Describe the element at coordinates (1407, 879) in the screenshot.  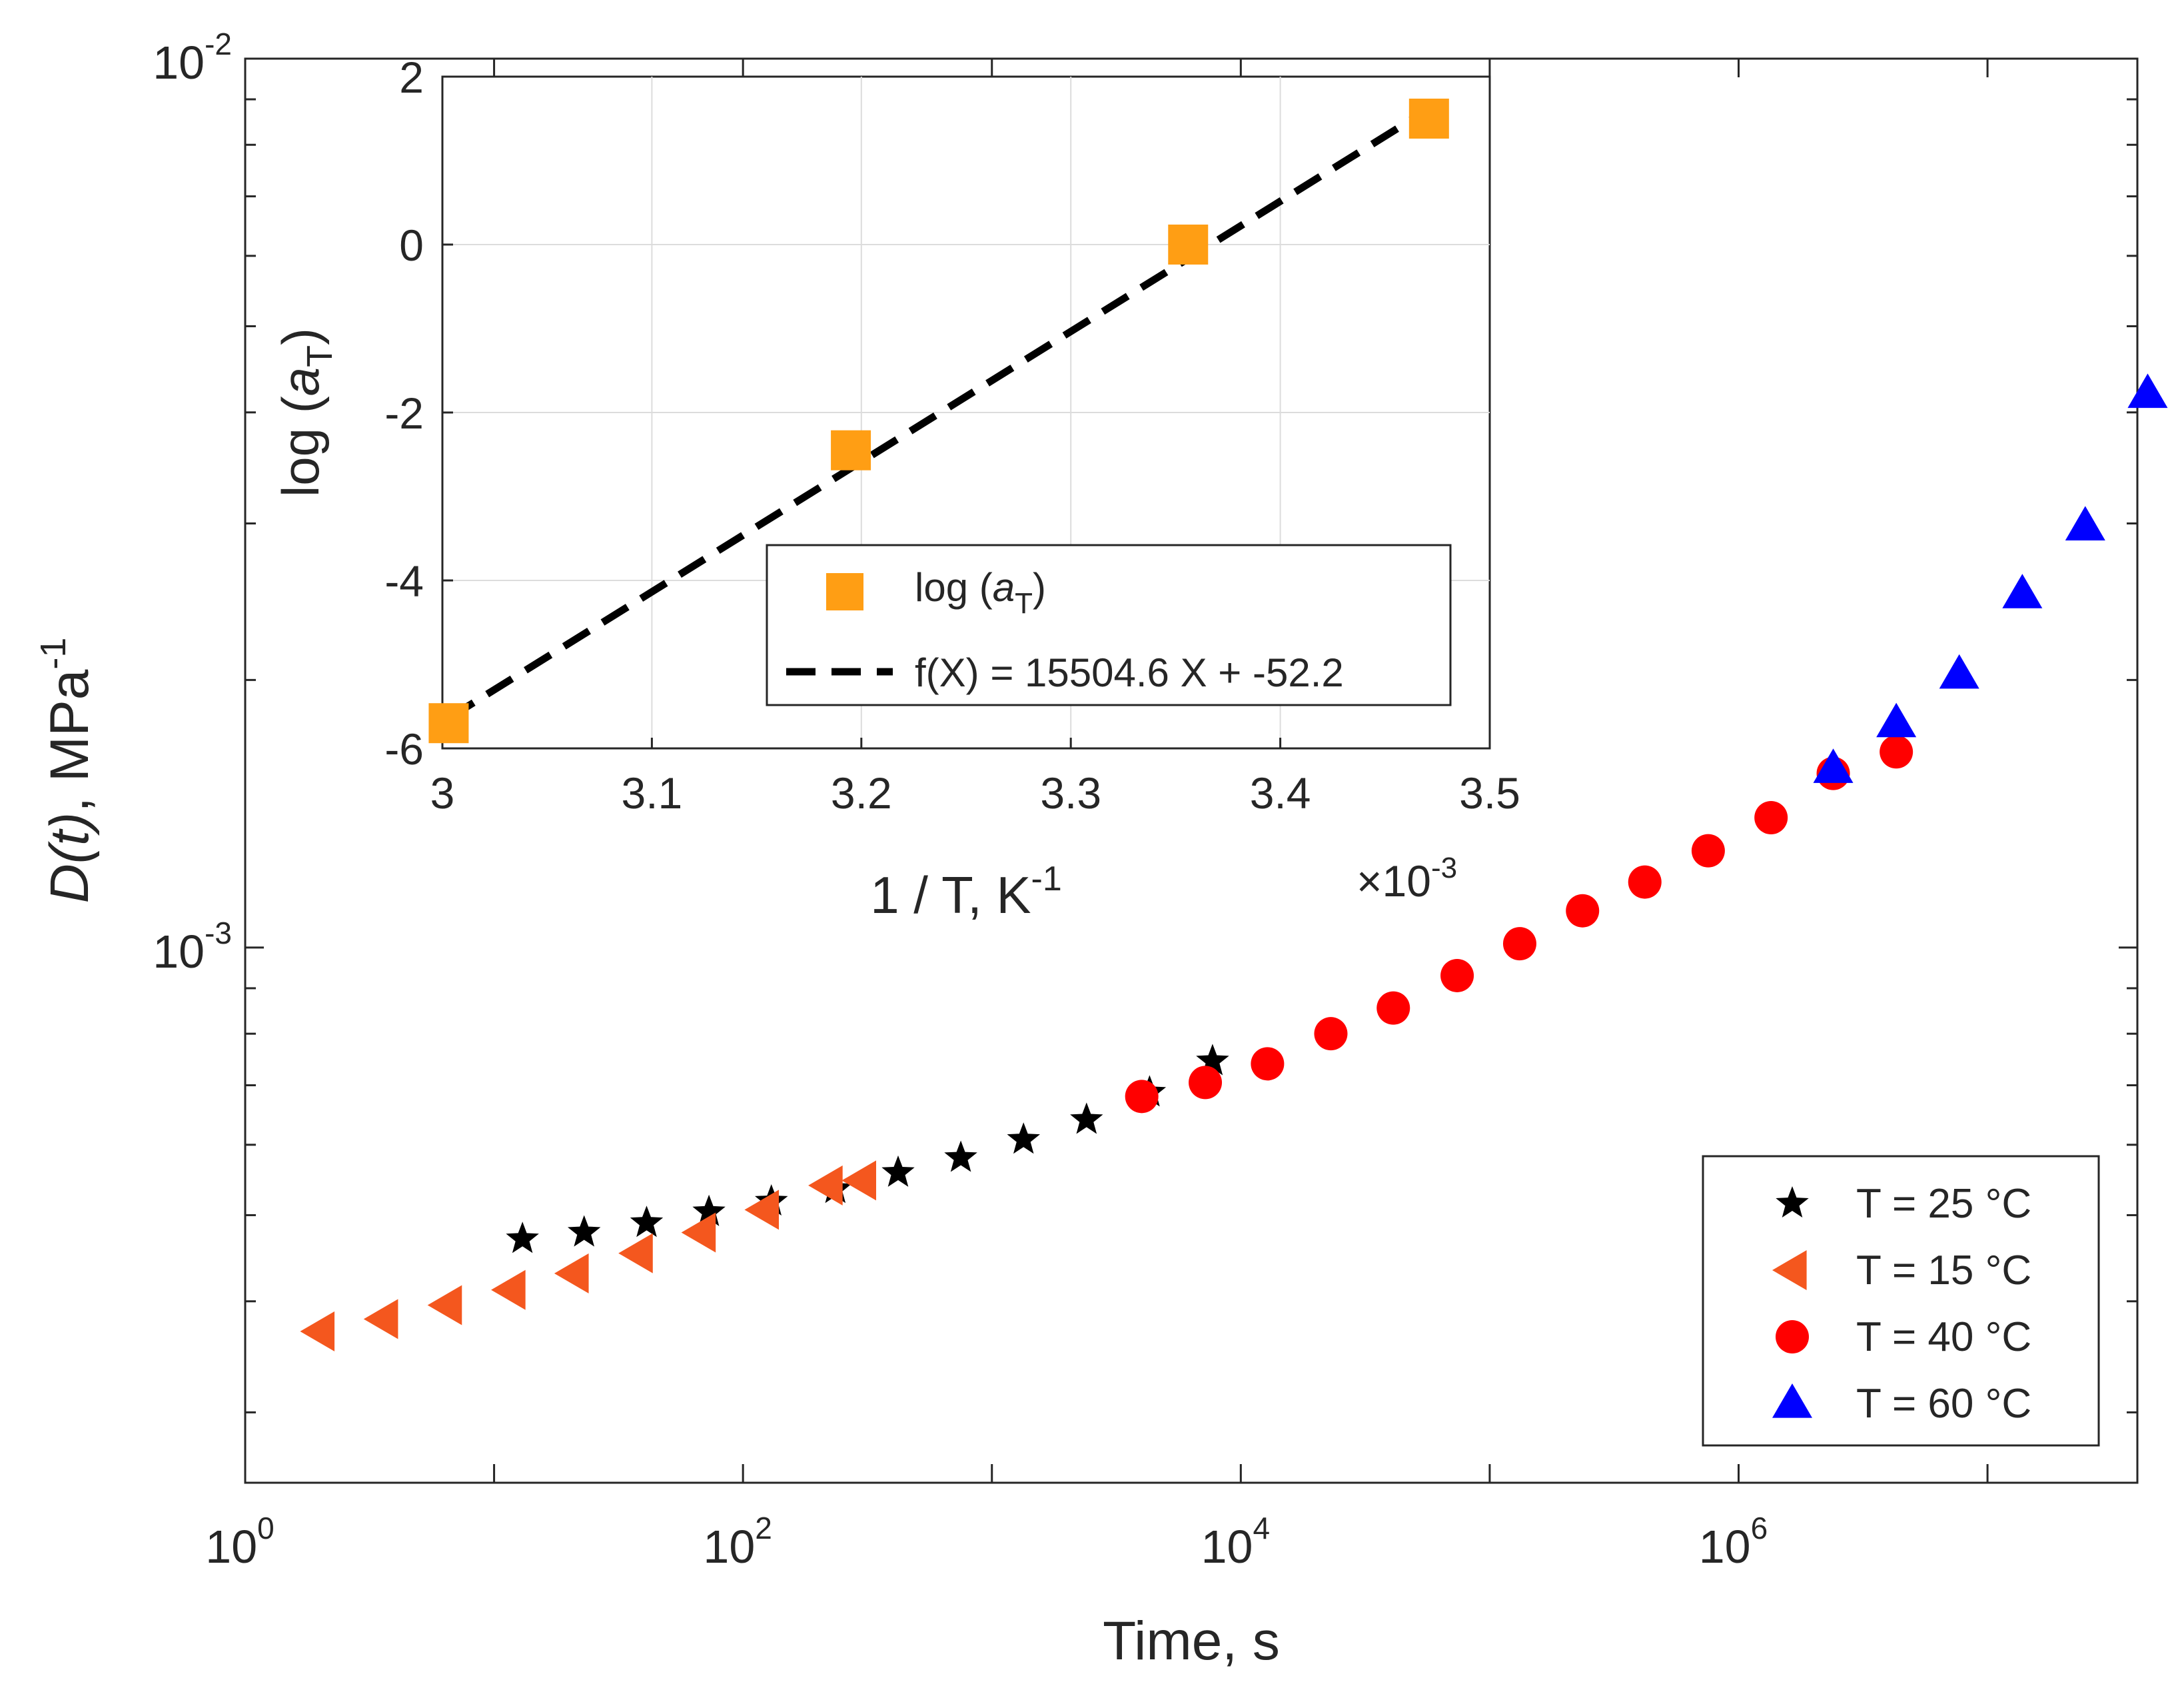
I see `inset-x-multiplier: ×10⁻³` at that location.